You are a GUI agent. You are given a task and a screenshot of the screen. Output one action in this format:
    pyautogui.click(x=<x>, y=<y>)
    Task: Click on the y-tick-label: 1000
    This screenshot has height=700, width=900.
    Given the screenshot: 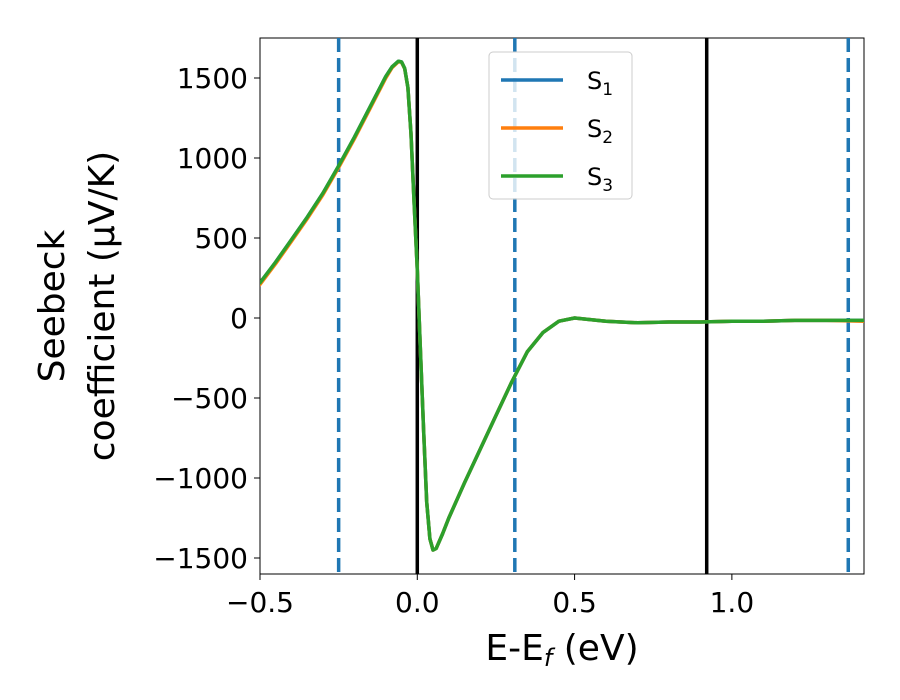 What is the action you would take?
    pyautogui.click(x=212, y=158)
    